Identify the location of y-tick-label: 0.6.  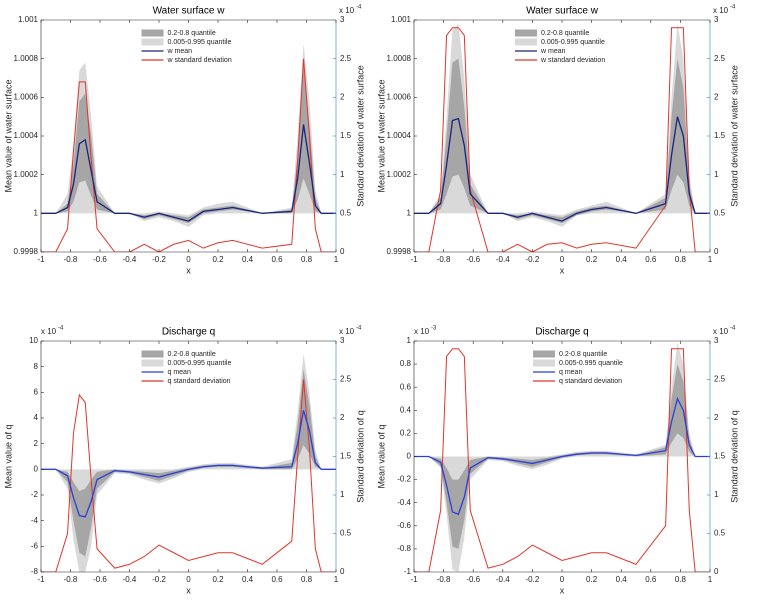
(406, 386).